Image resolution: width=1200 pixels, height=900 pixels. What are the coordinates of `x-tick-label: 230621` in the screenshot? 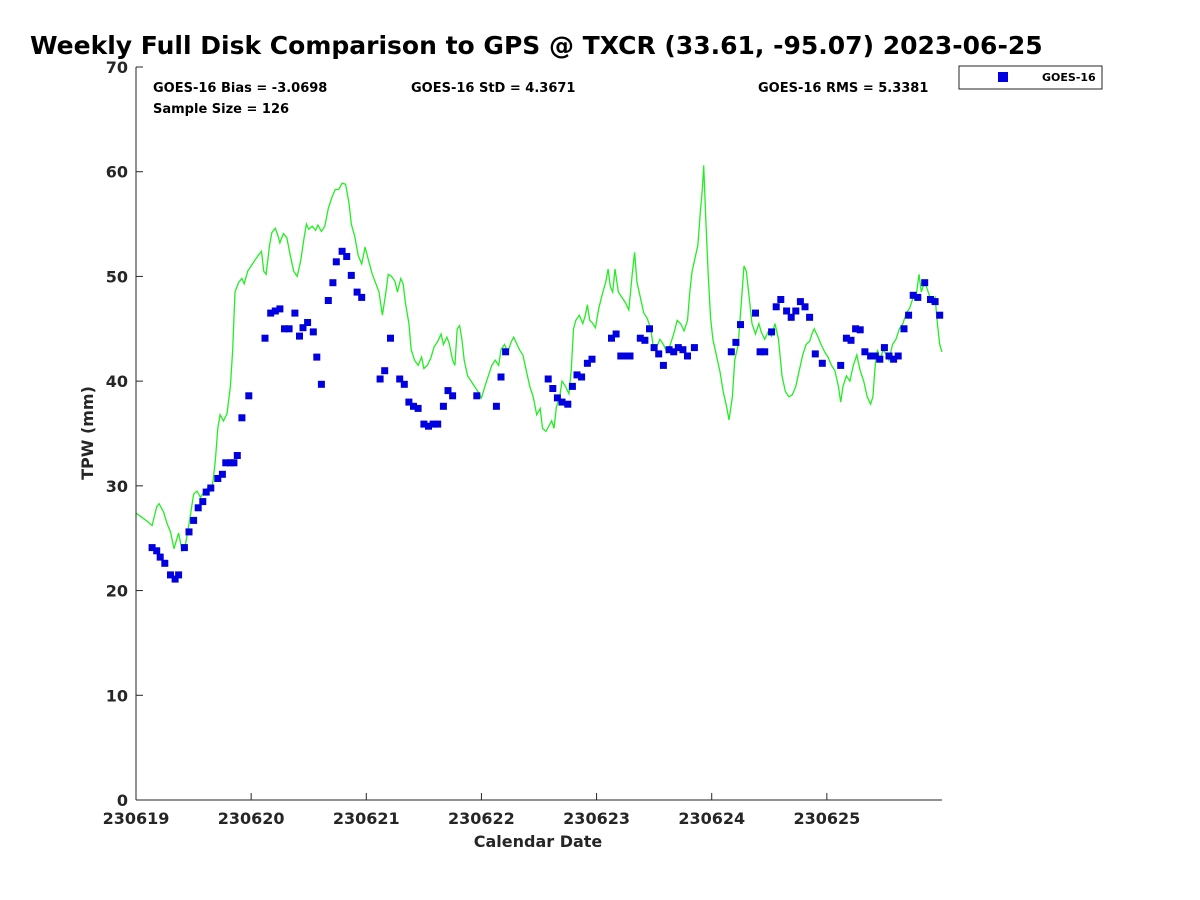 It's located at (366, 818).